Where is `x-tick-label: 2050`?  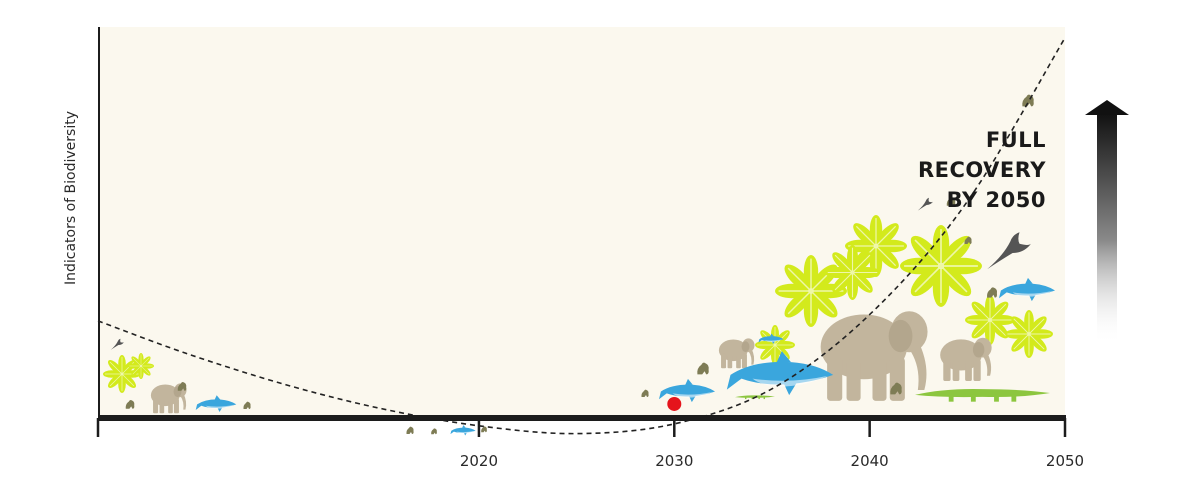
x-tick-label: 2050 is located at coordinates (1065, 461).